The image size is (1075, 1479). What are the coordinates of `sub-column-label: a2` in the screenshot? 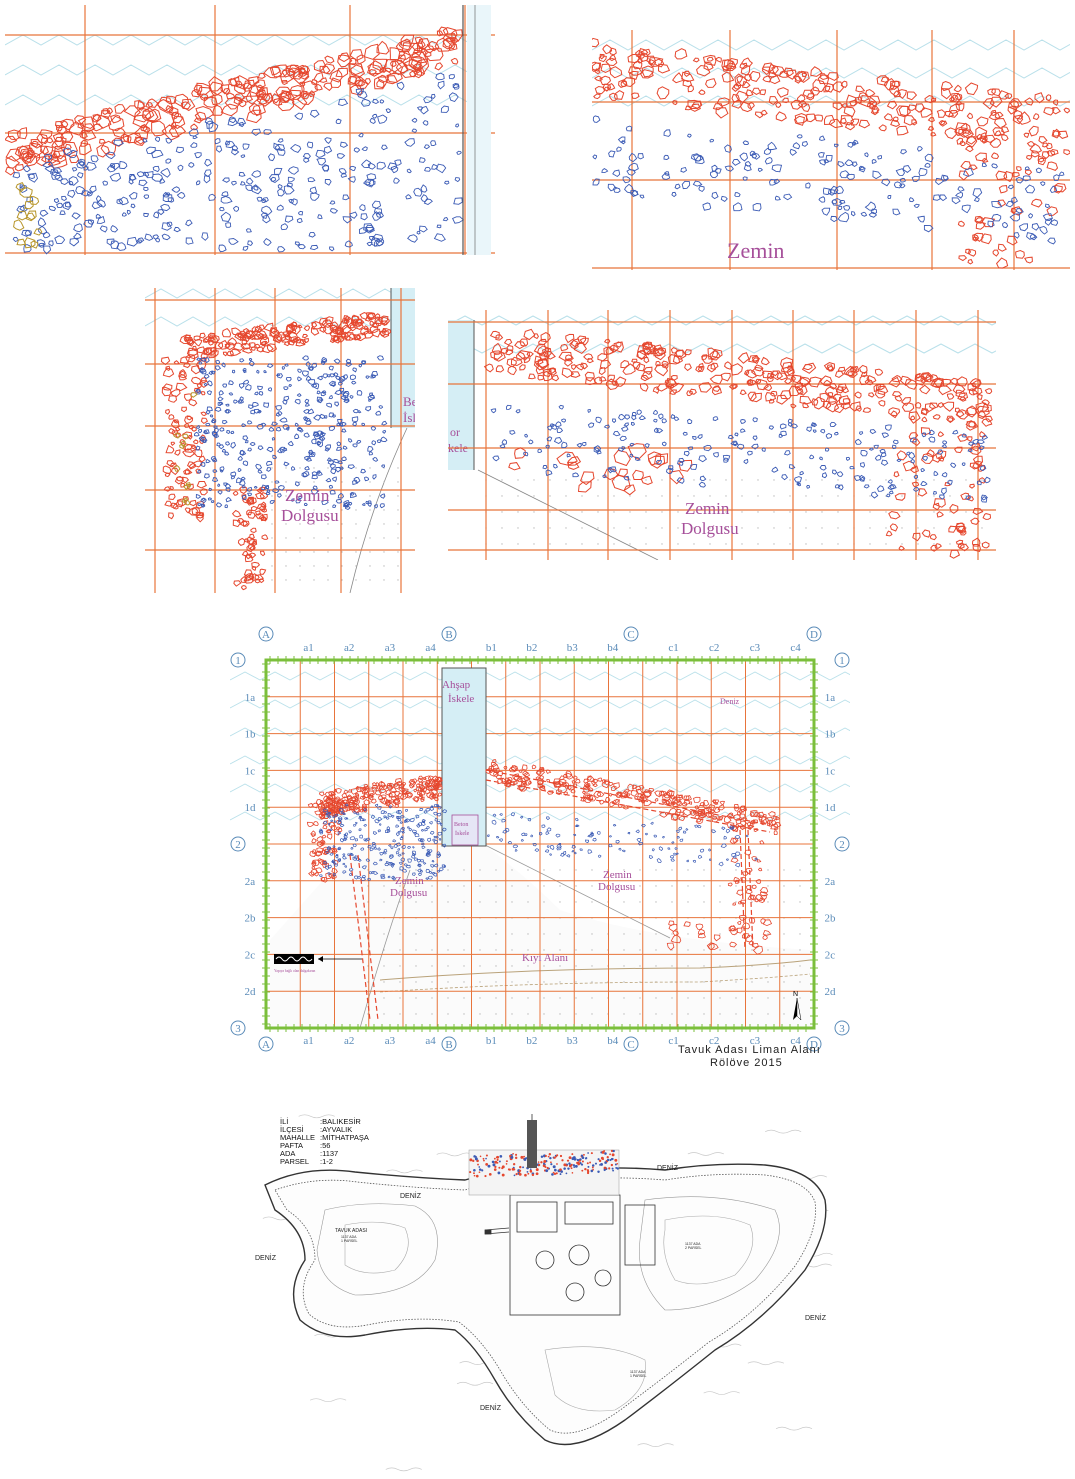 It's located at (349, 1041).